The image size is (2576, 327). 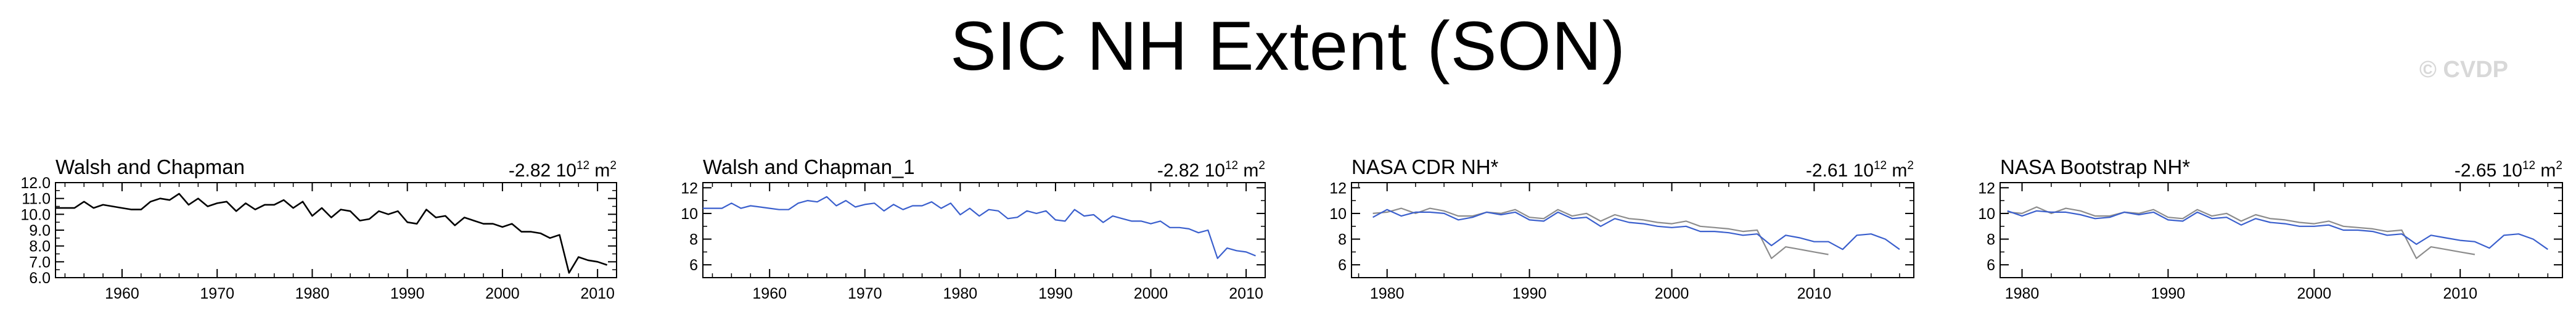 What do you see at coordinates (2095, 166) in the screenshot?
I see `panel-title: NASA Bootstrap NH*` at bounding box center [2095, 166].